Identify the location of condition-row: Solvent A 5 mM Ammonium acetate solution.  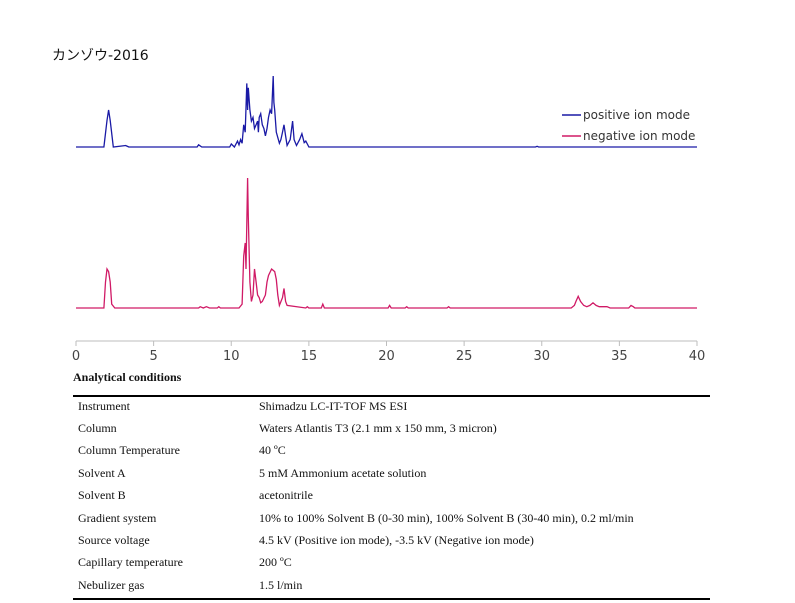
(391, 473).